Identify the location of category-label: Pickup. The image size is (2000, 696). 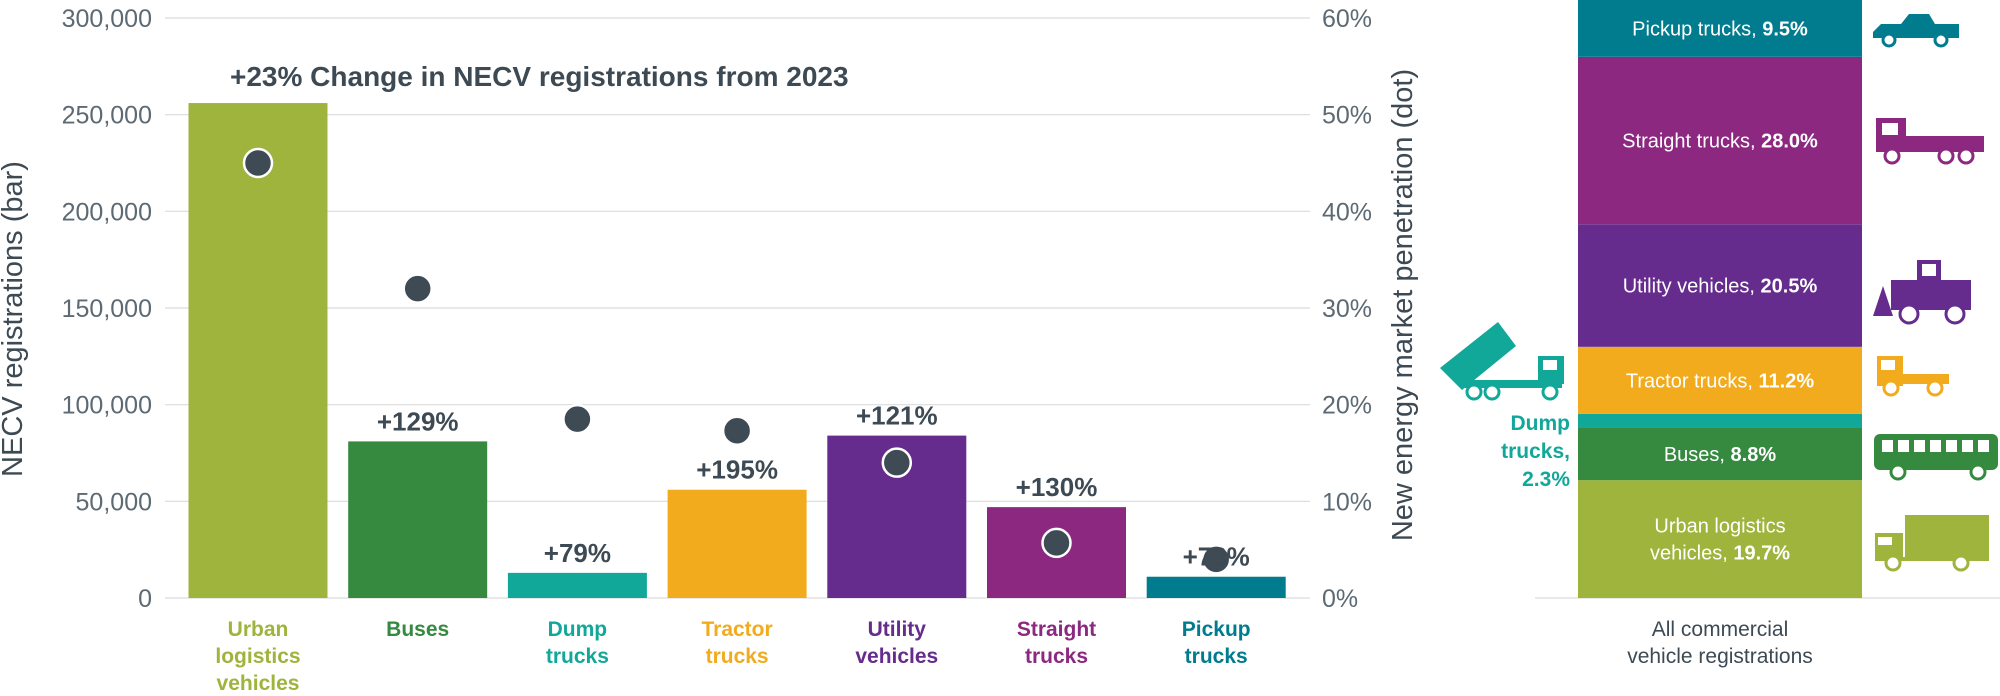
(1216, 629).